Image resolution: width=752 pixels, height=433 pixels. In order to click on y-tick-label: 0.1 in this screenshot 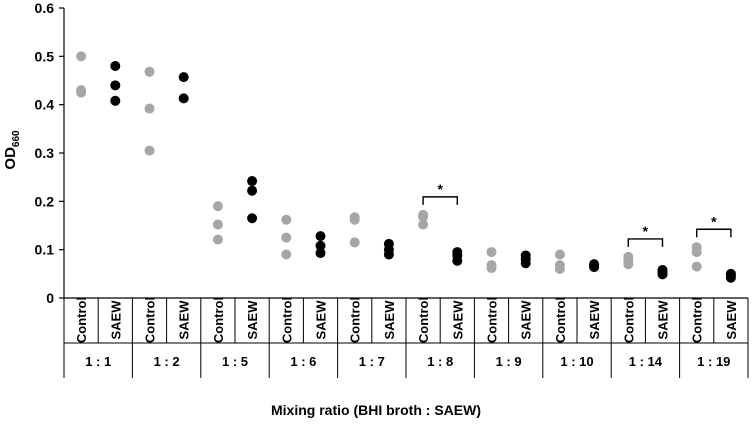, I will do `click(45, 250)`.